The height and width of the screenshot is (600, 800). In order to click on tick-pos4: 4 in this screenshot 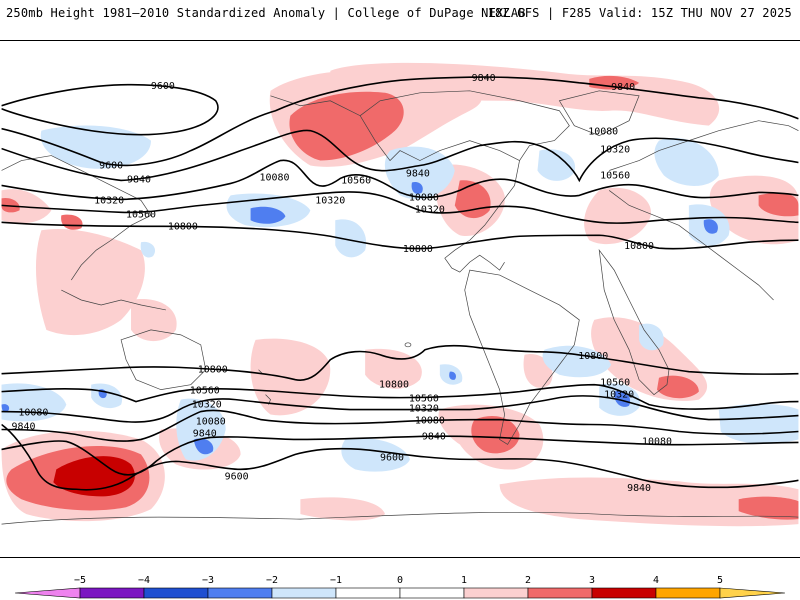, I will do `click(656, 580)`.